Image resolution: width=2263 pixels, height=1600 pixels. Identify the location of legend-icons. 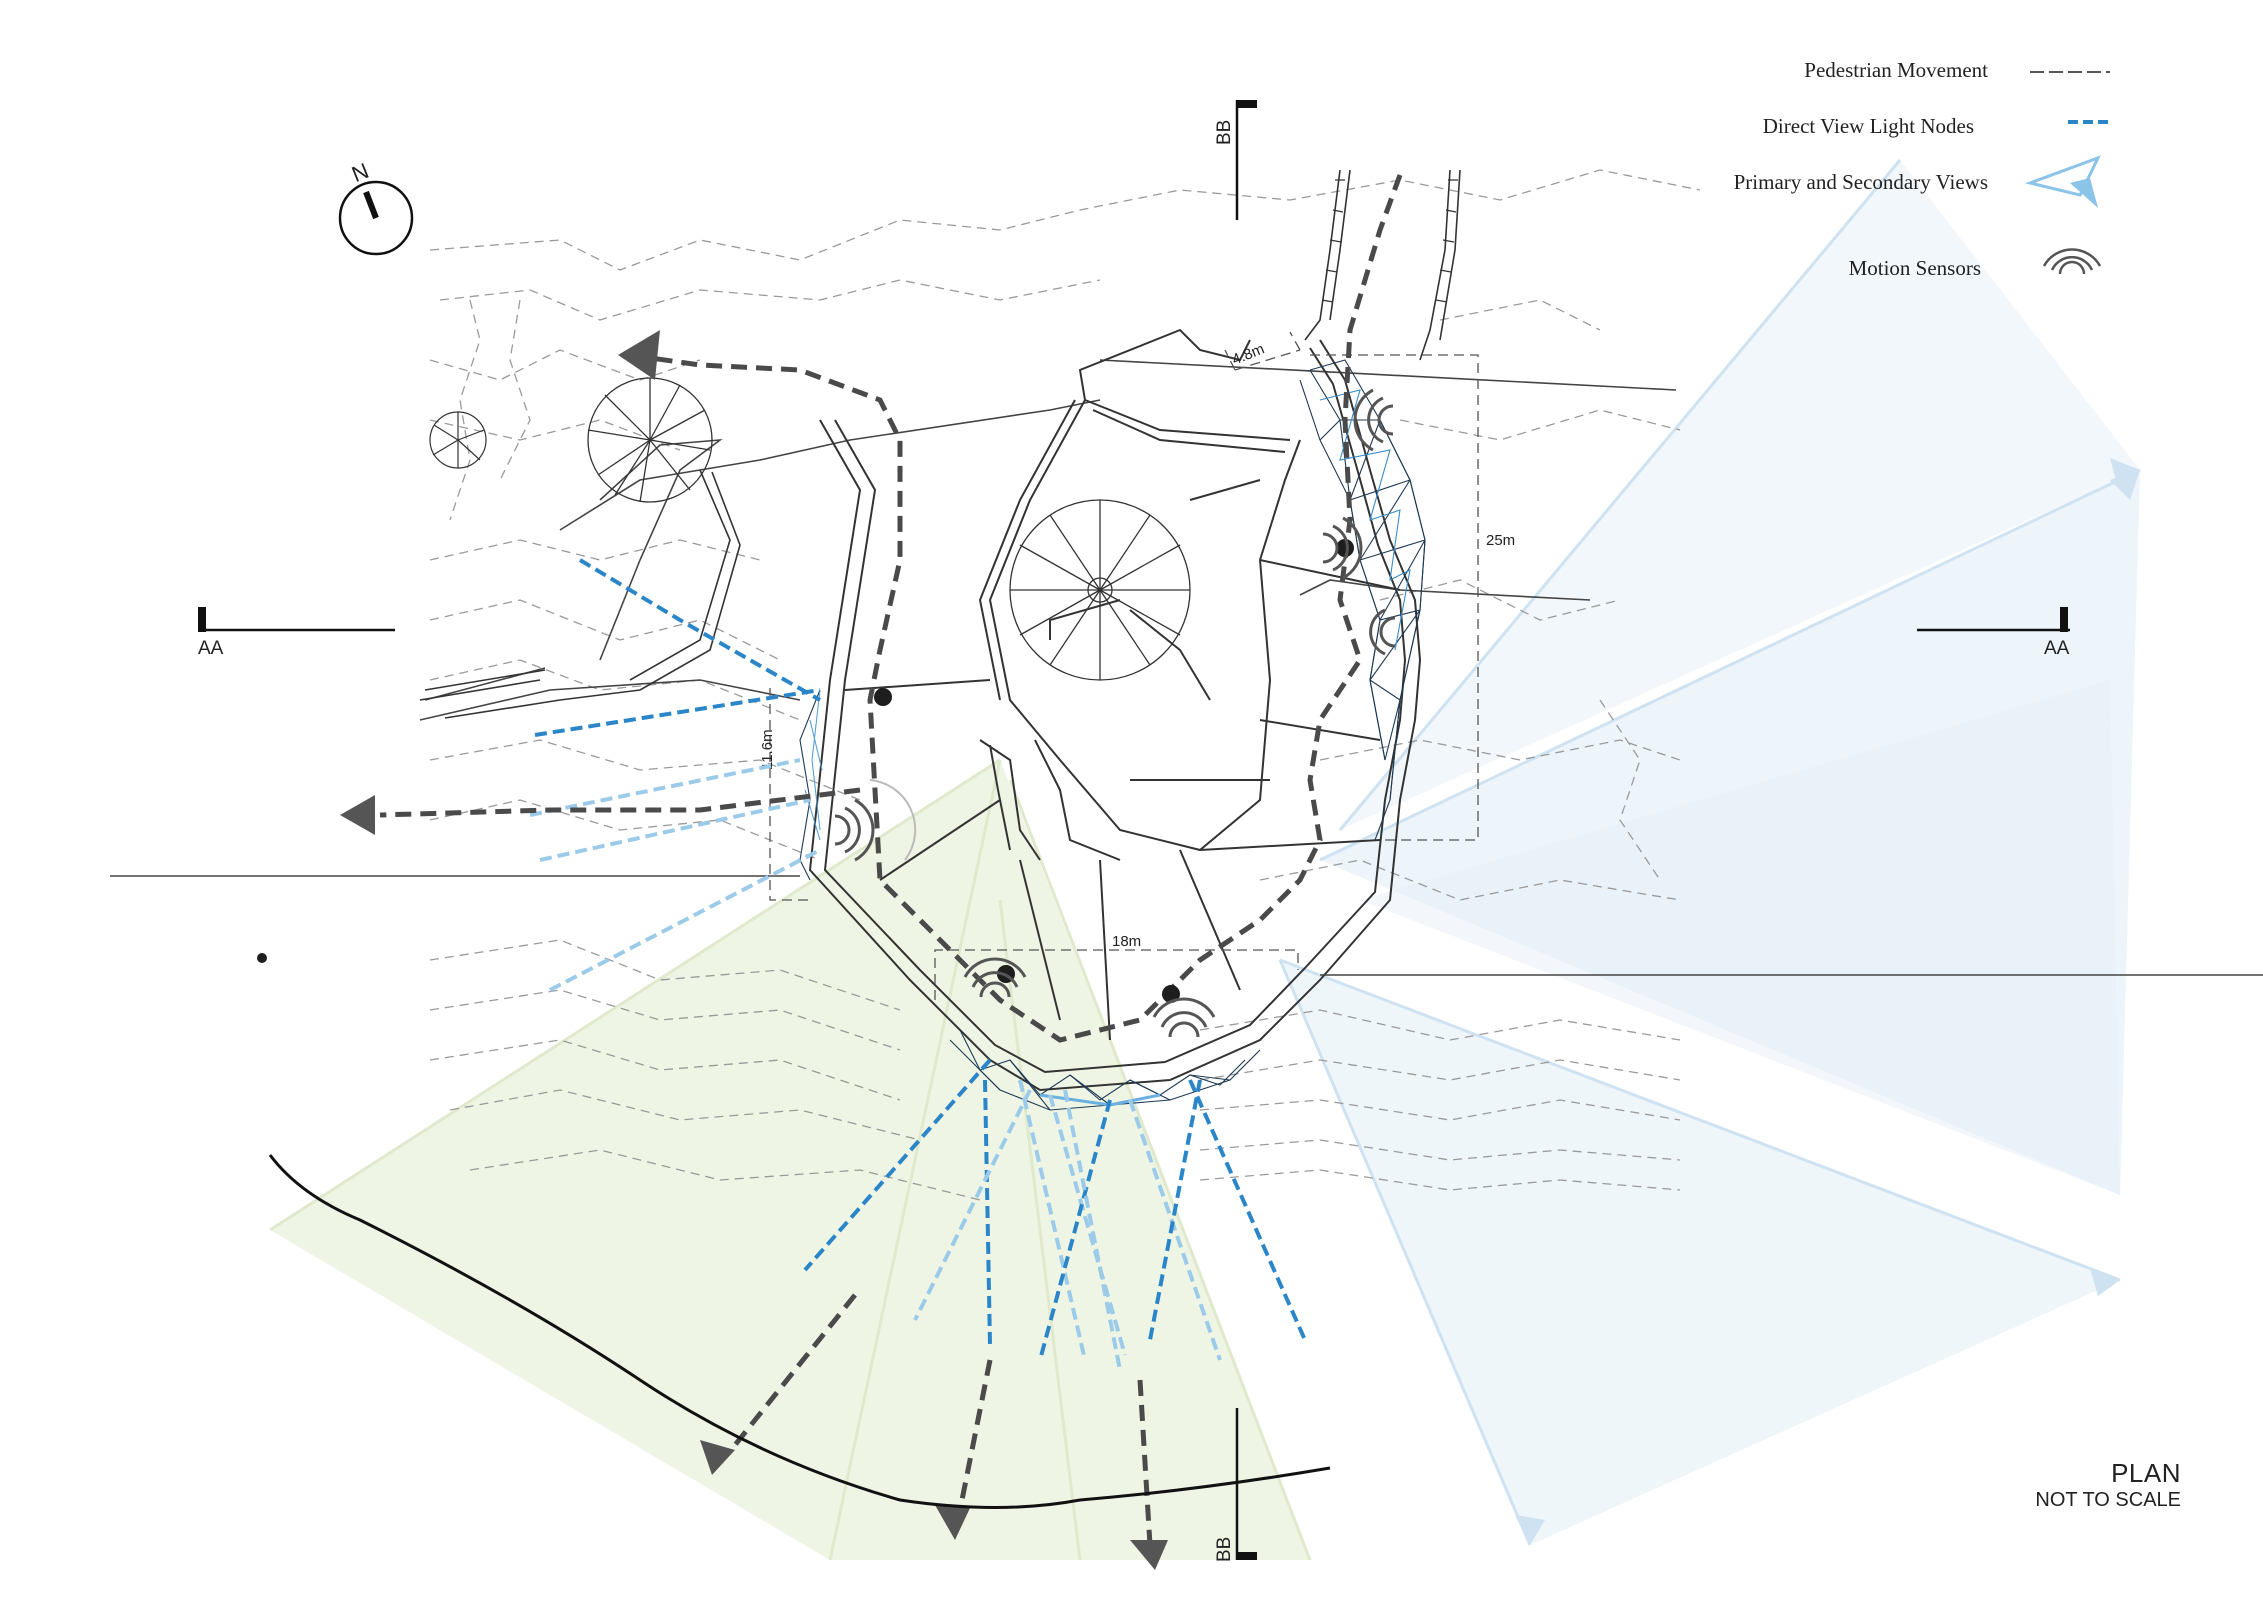
(2067, 173).